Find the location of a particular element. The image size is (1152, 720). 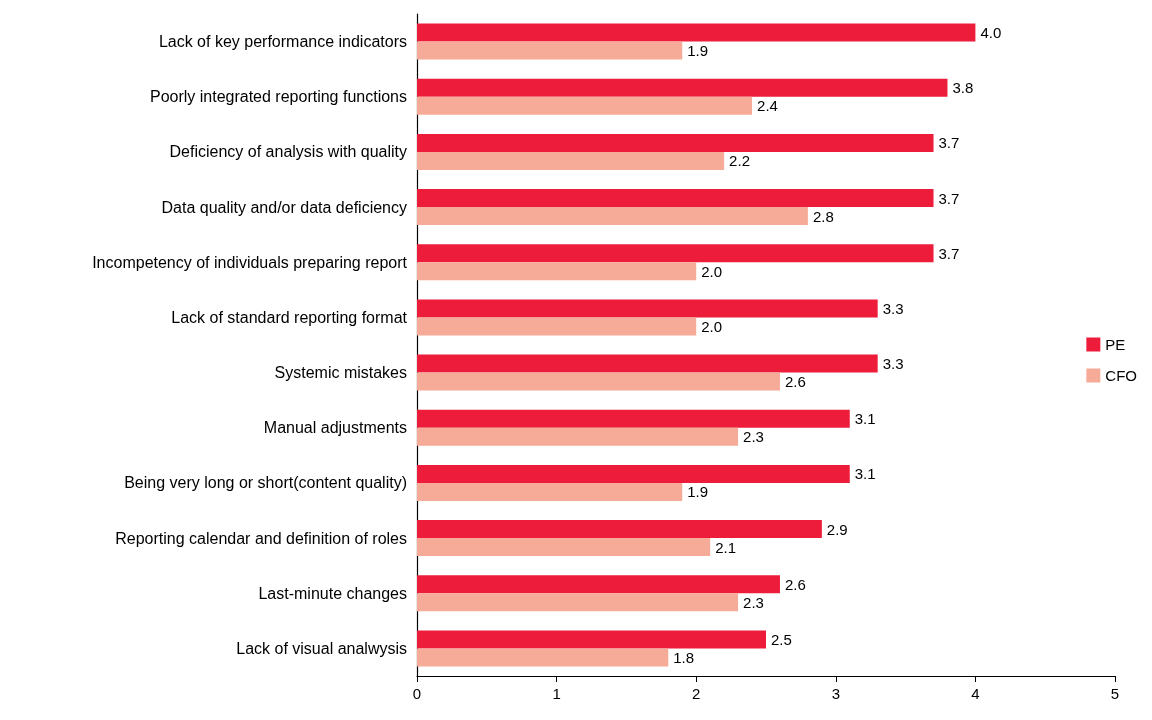

x-tick-label: 1 is located at coordinates (556, 693).